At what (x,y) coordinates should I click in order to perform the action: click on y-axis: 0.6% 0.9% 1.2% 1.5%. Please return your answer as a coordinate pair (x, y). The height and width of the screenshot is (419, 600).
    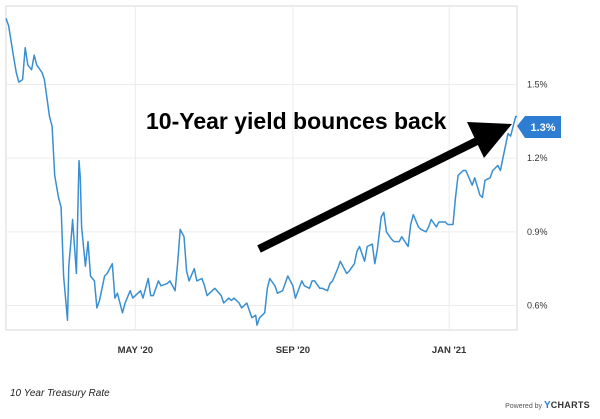
    Looking at the image, I should click on (537, 195).